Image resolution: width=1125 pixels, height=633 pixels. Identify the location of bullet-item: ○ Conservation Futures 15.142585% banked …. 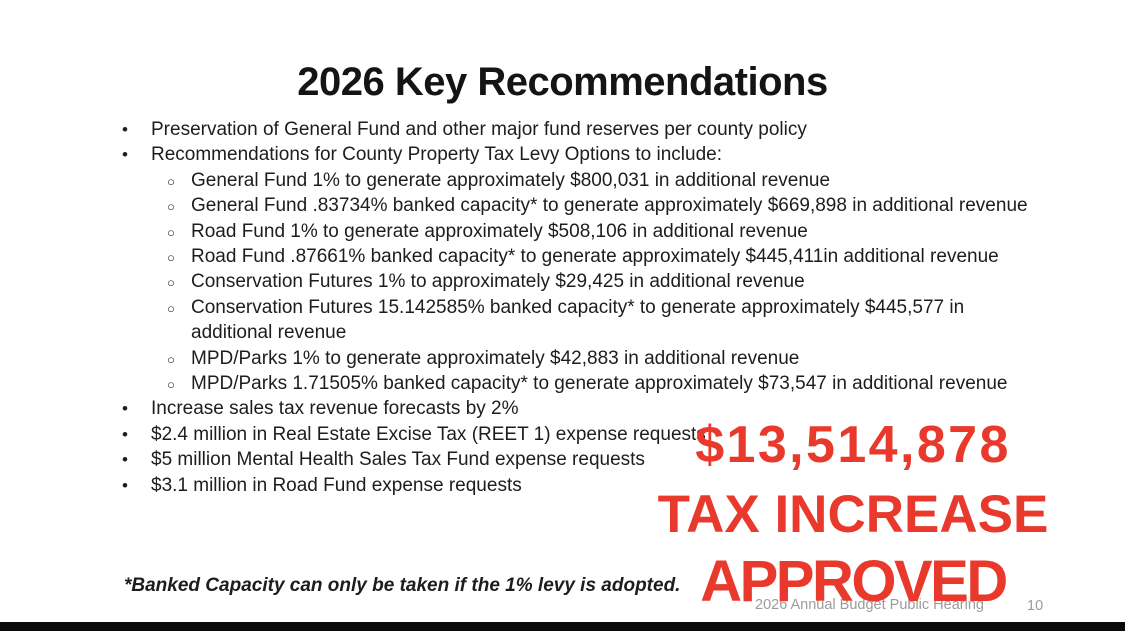
(580, 320).